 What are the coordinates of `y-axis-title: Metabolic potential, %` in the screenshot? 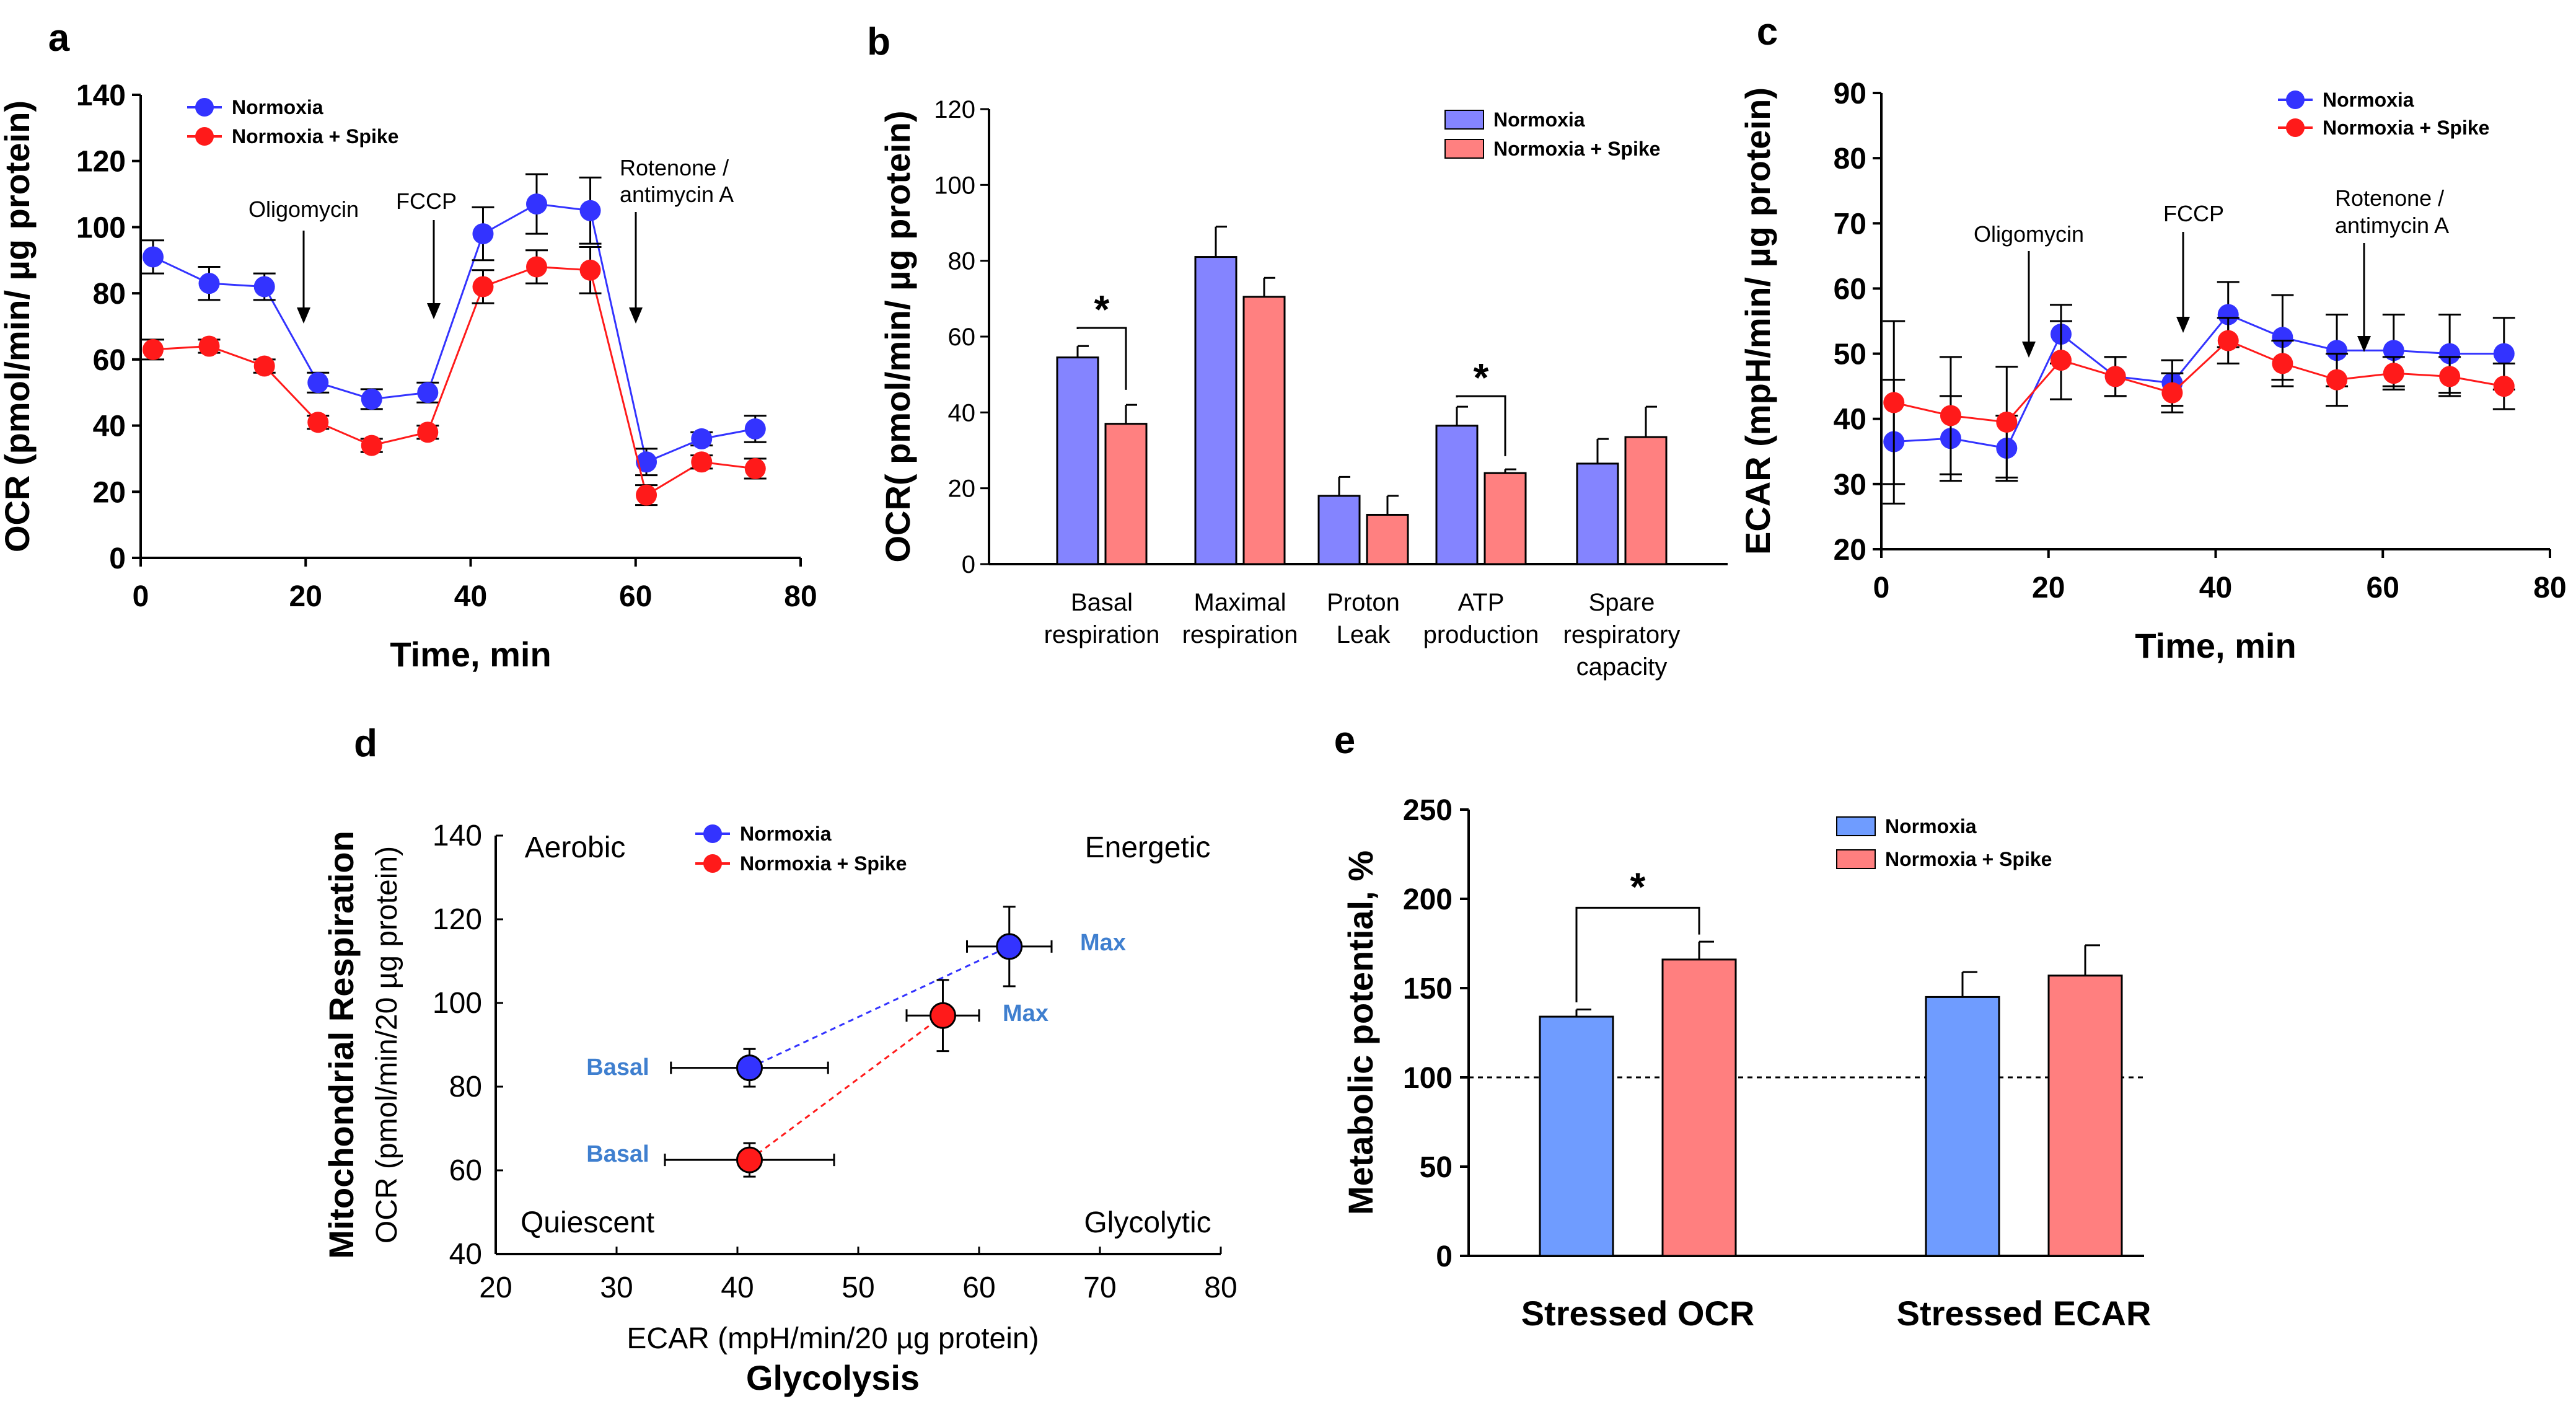 It's located at (1360, 1032).